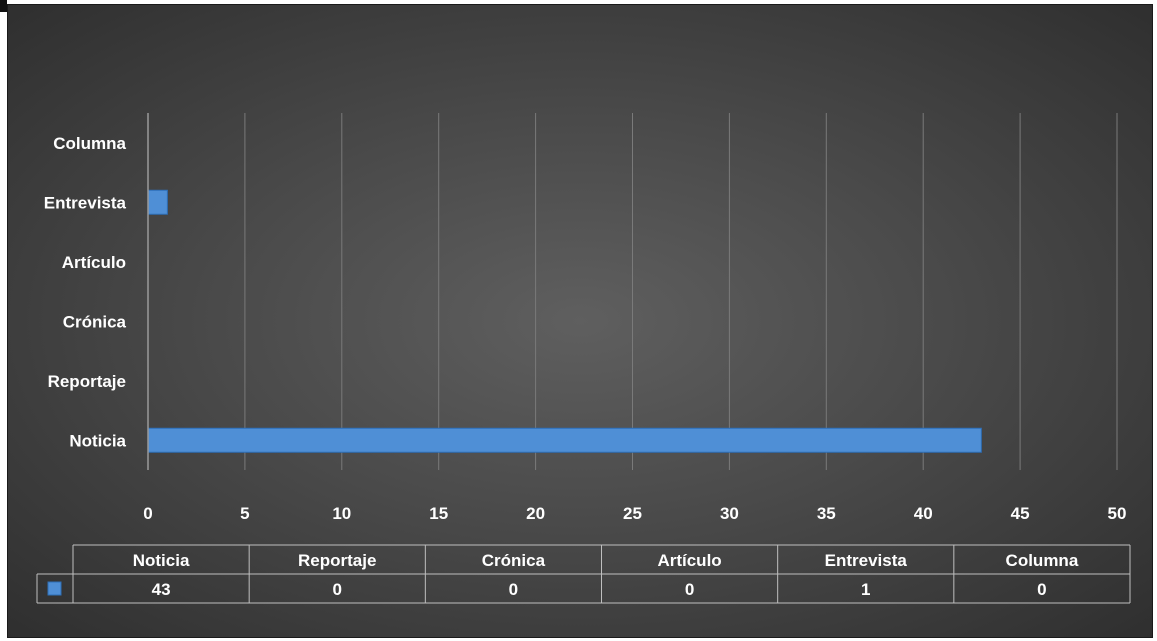 This screenshot has width=1157, height=641. I want to click on x-tick-label: 35, so click(826, 513).